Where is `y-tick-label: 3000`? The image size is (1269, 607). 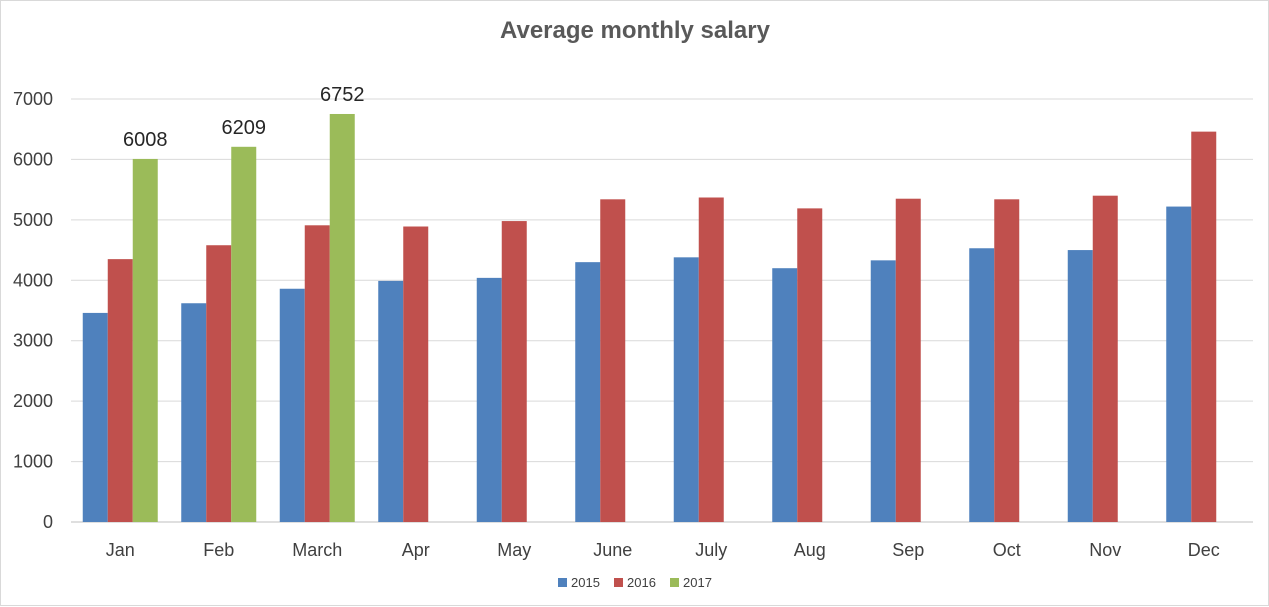 y-tick-label: 3000 is located at coordinates (33, 341).